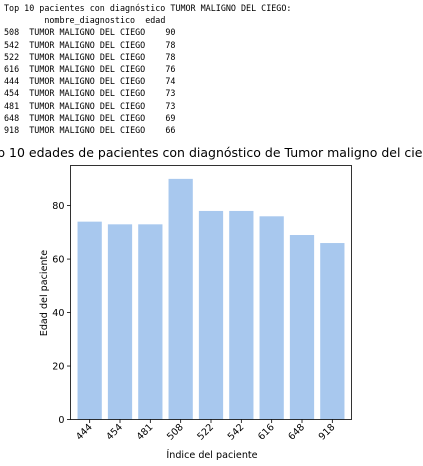 Image resolution: width=423 pixels, height=466 pixels. What do you see at coordinates (12, 81) in the screenshot?
I see `row-index: 444` at bounding box center [12, 81].